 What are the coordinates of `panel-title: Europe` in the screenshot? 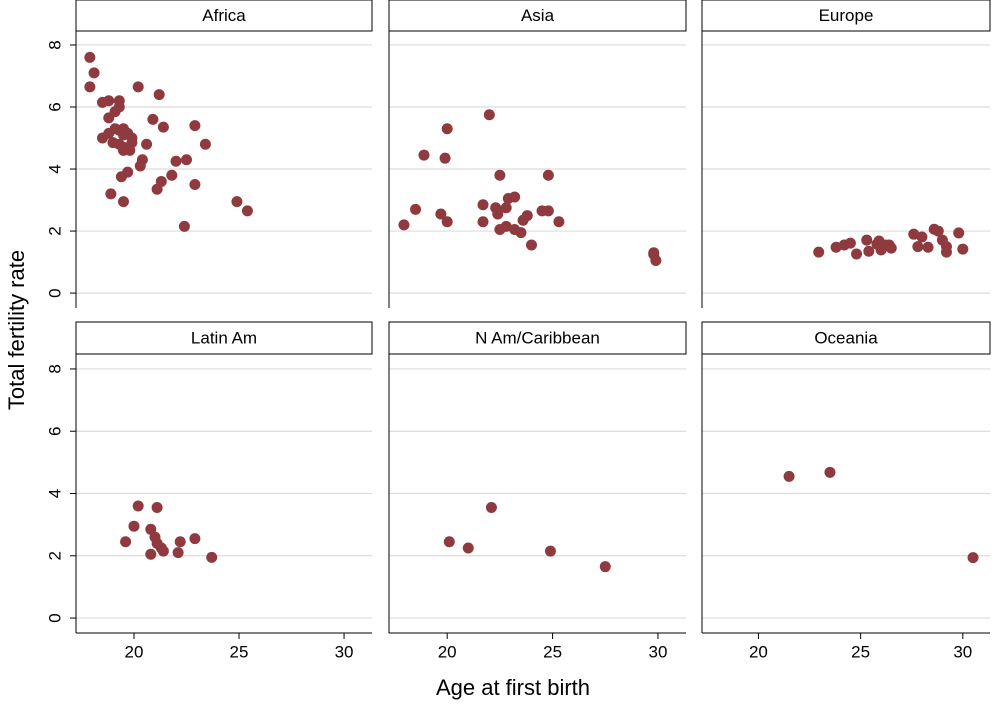 It's located at (846, 15).